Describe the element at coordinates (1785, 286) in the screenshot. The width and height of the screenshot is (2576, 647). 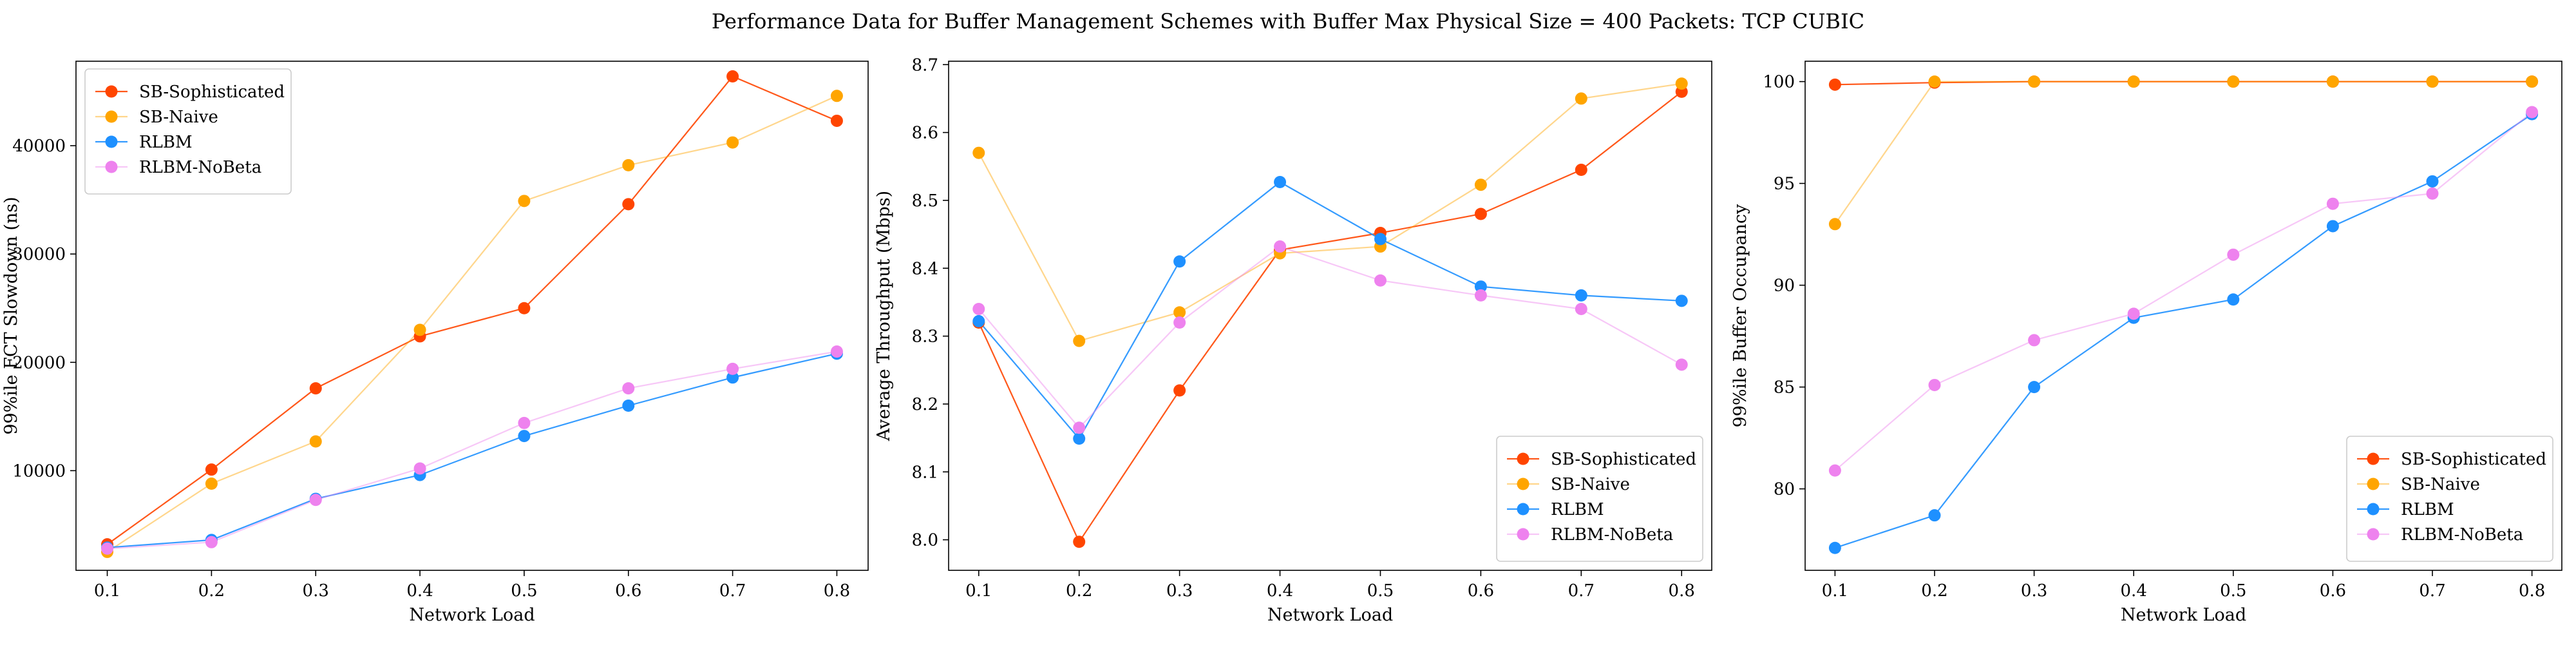
I see `y-tick-label: 90` at that location.